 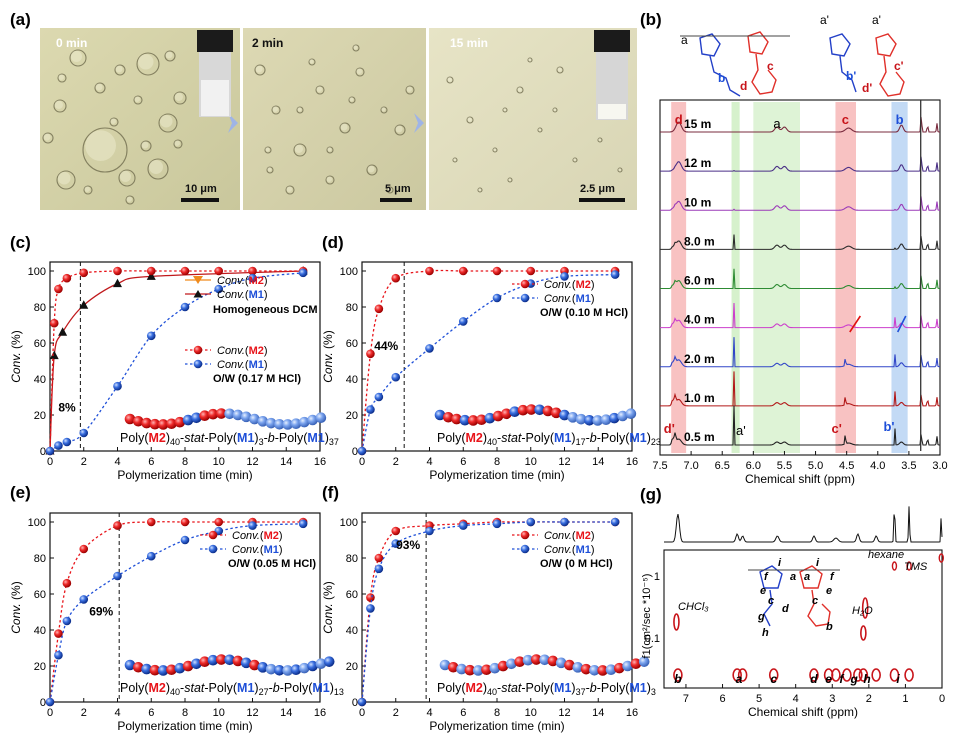 I want to click on legend-entry: Conv.(M2), so click(x=569, y=536).